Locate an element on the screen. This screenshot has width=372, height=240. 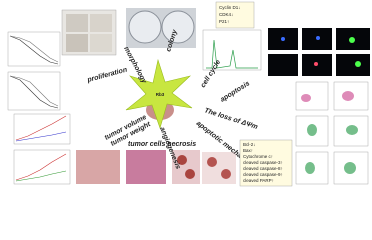
branch-label: tumor cells necrosis is located at coordinates (162, 144).